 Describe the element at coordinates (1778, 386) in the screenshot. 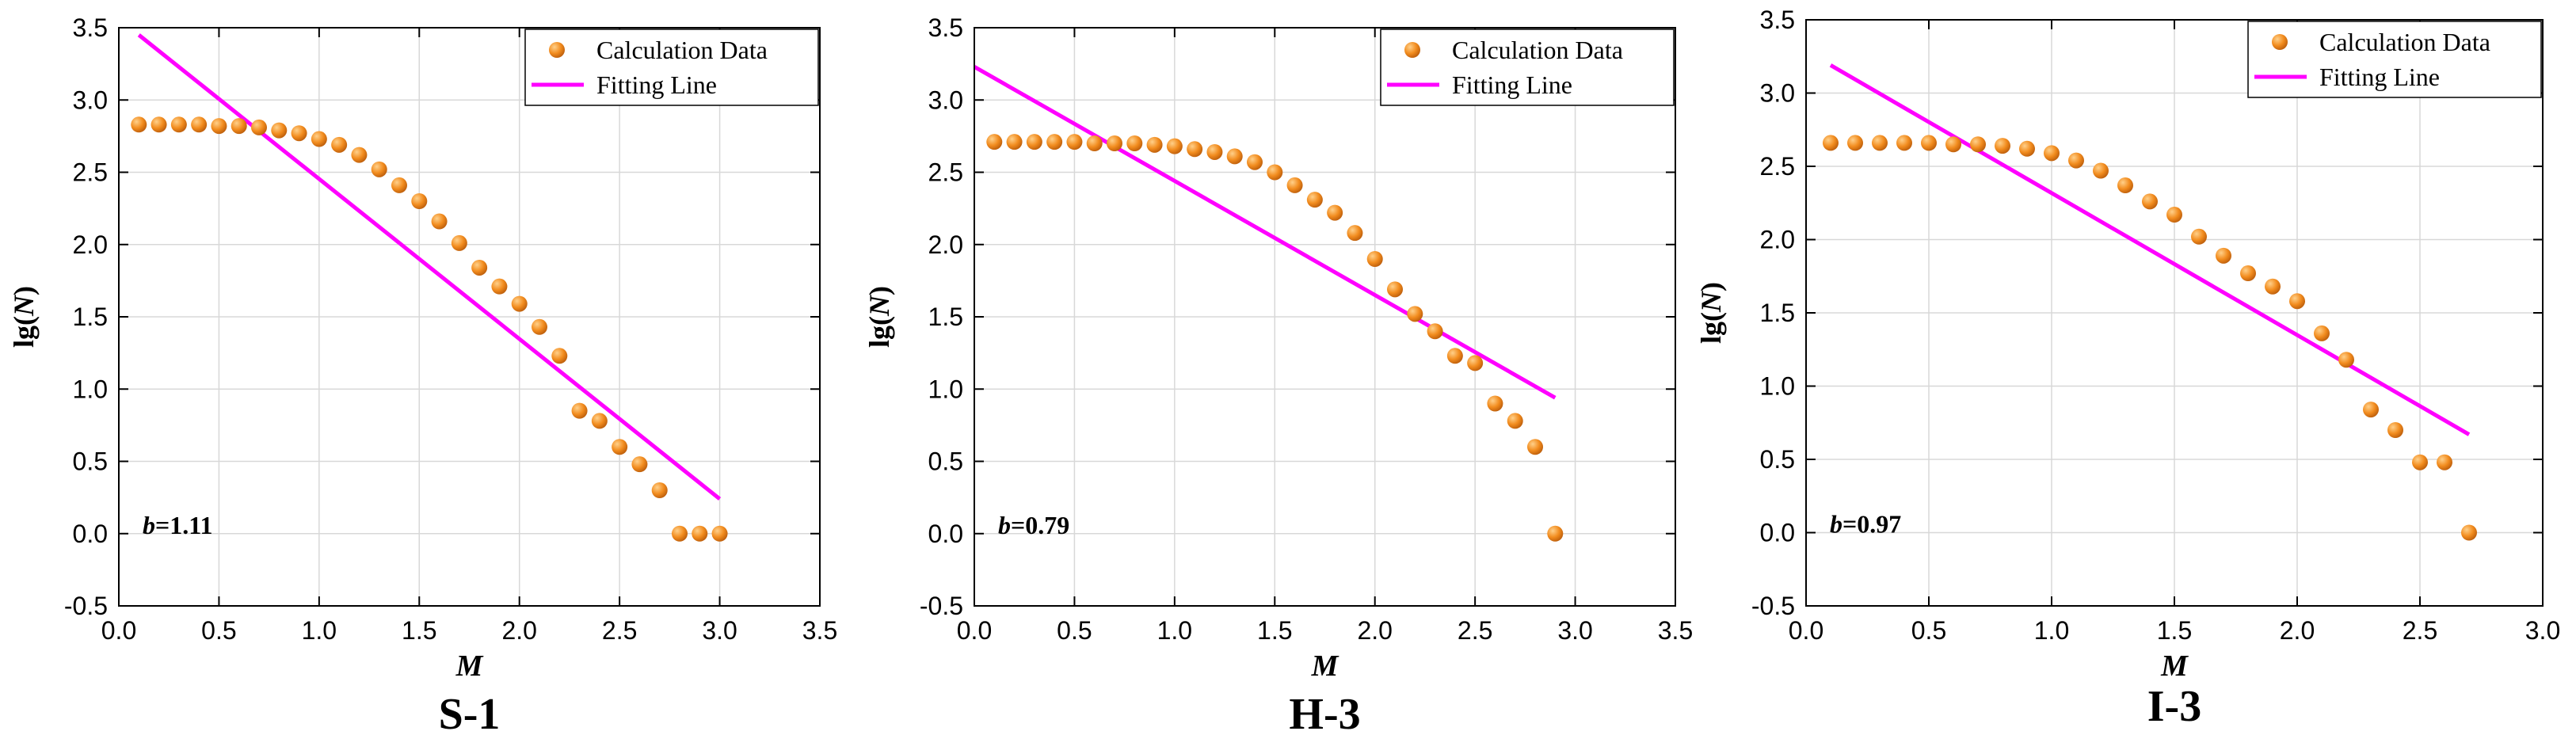

I see `y-tick-label: 1.0` at that location.